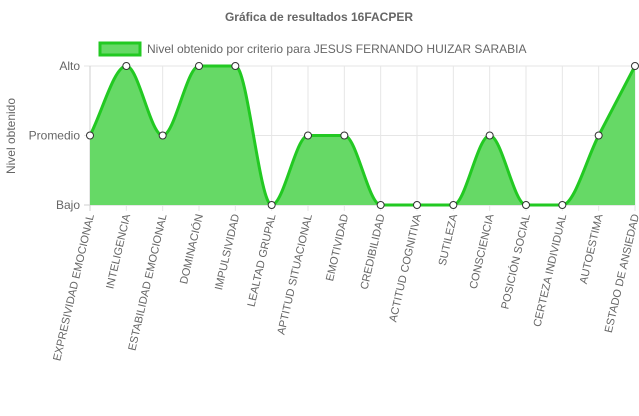 Image resolution: width=639 pixels, height=416 pixels. Describe the element at coordinates (337, 247) in the screenshot. I see `x-tick-label: EMOTIVIDAD` at that location.